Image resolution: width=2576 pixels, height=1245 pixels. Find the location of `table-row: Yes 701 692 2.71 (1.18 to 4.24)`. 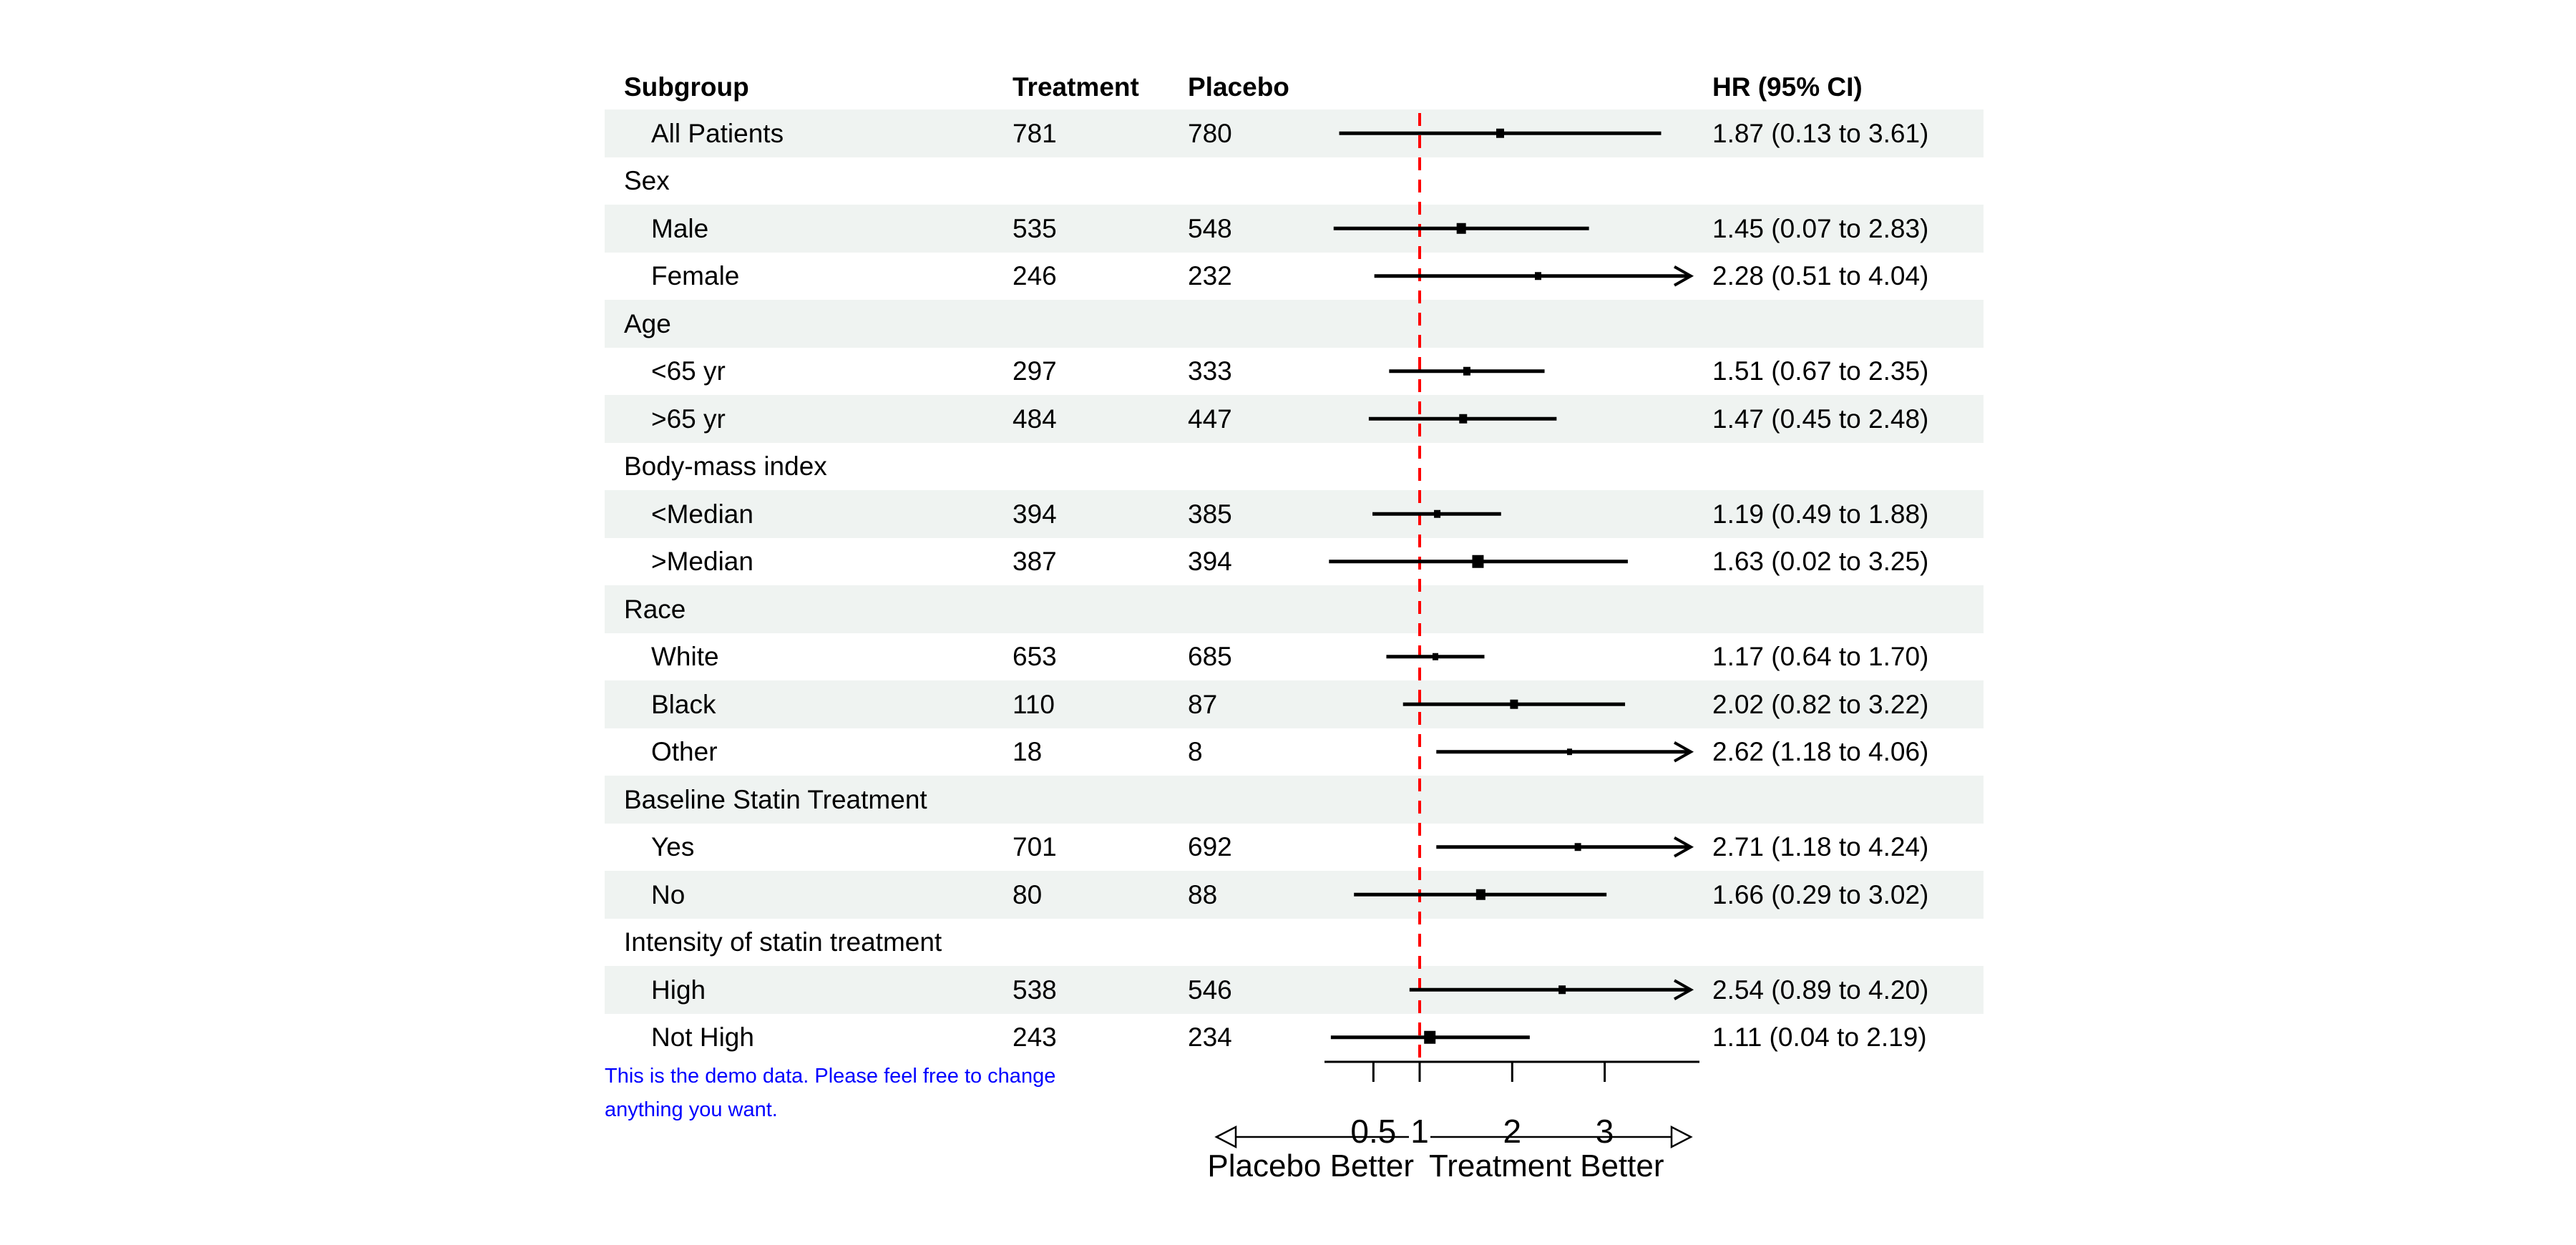

table-row: Yes 701 692 2.71 (1.18 to 4.24) is located at coordinates (1294, 848).